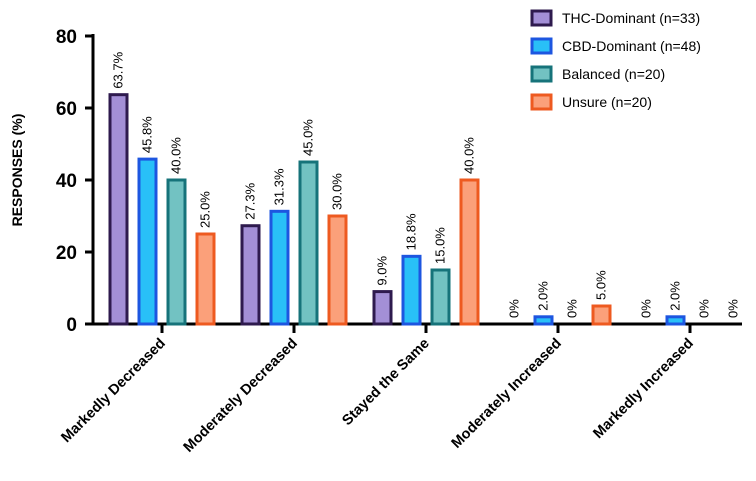  What do you see at coordinates (607, 102) in the screenshot?
I see `legend-label: Unsure (n=20)` at bounding box center [607, 102].